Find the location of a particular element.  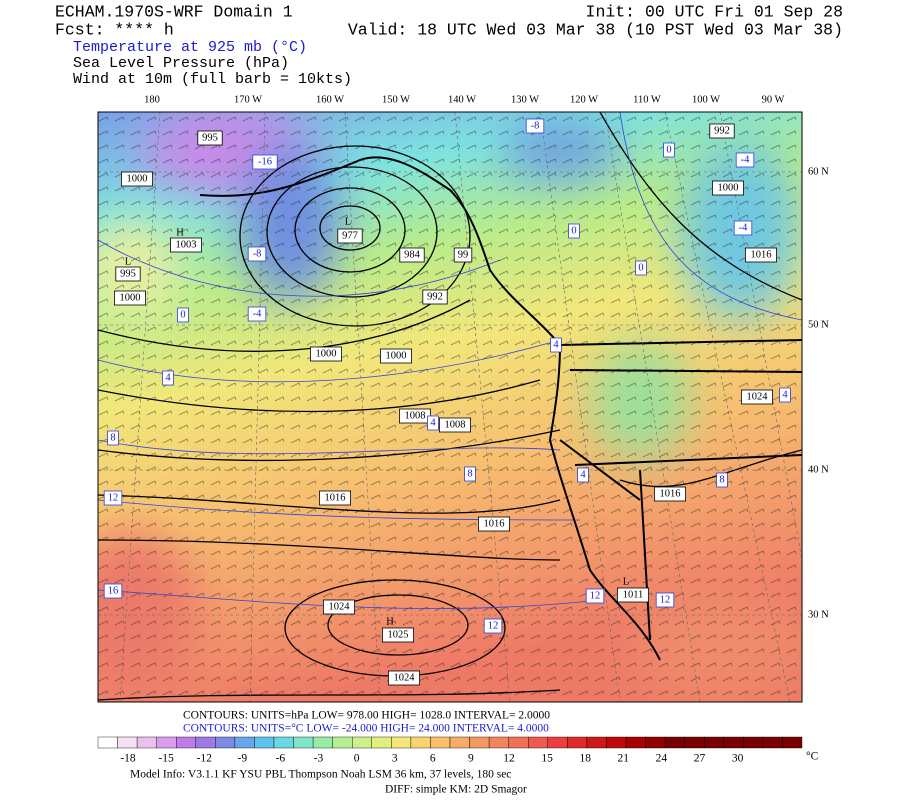

temperature-label: 12 is located at coordinates (493, 625).